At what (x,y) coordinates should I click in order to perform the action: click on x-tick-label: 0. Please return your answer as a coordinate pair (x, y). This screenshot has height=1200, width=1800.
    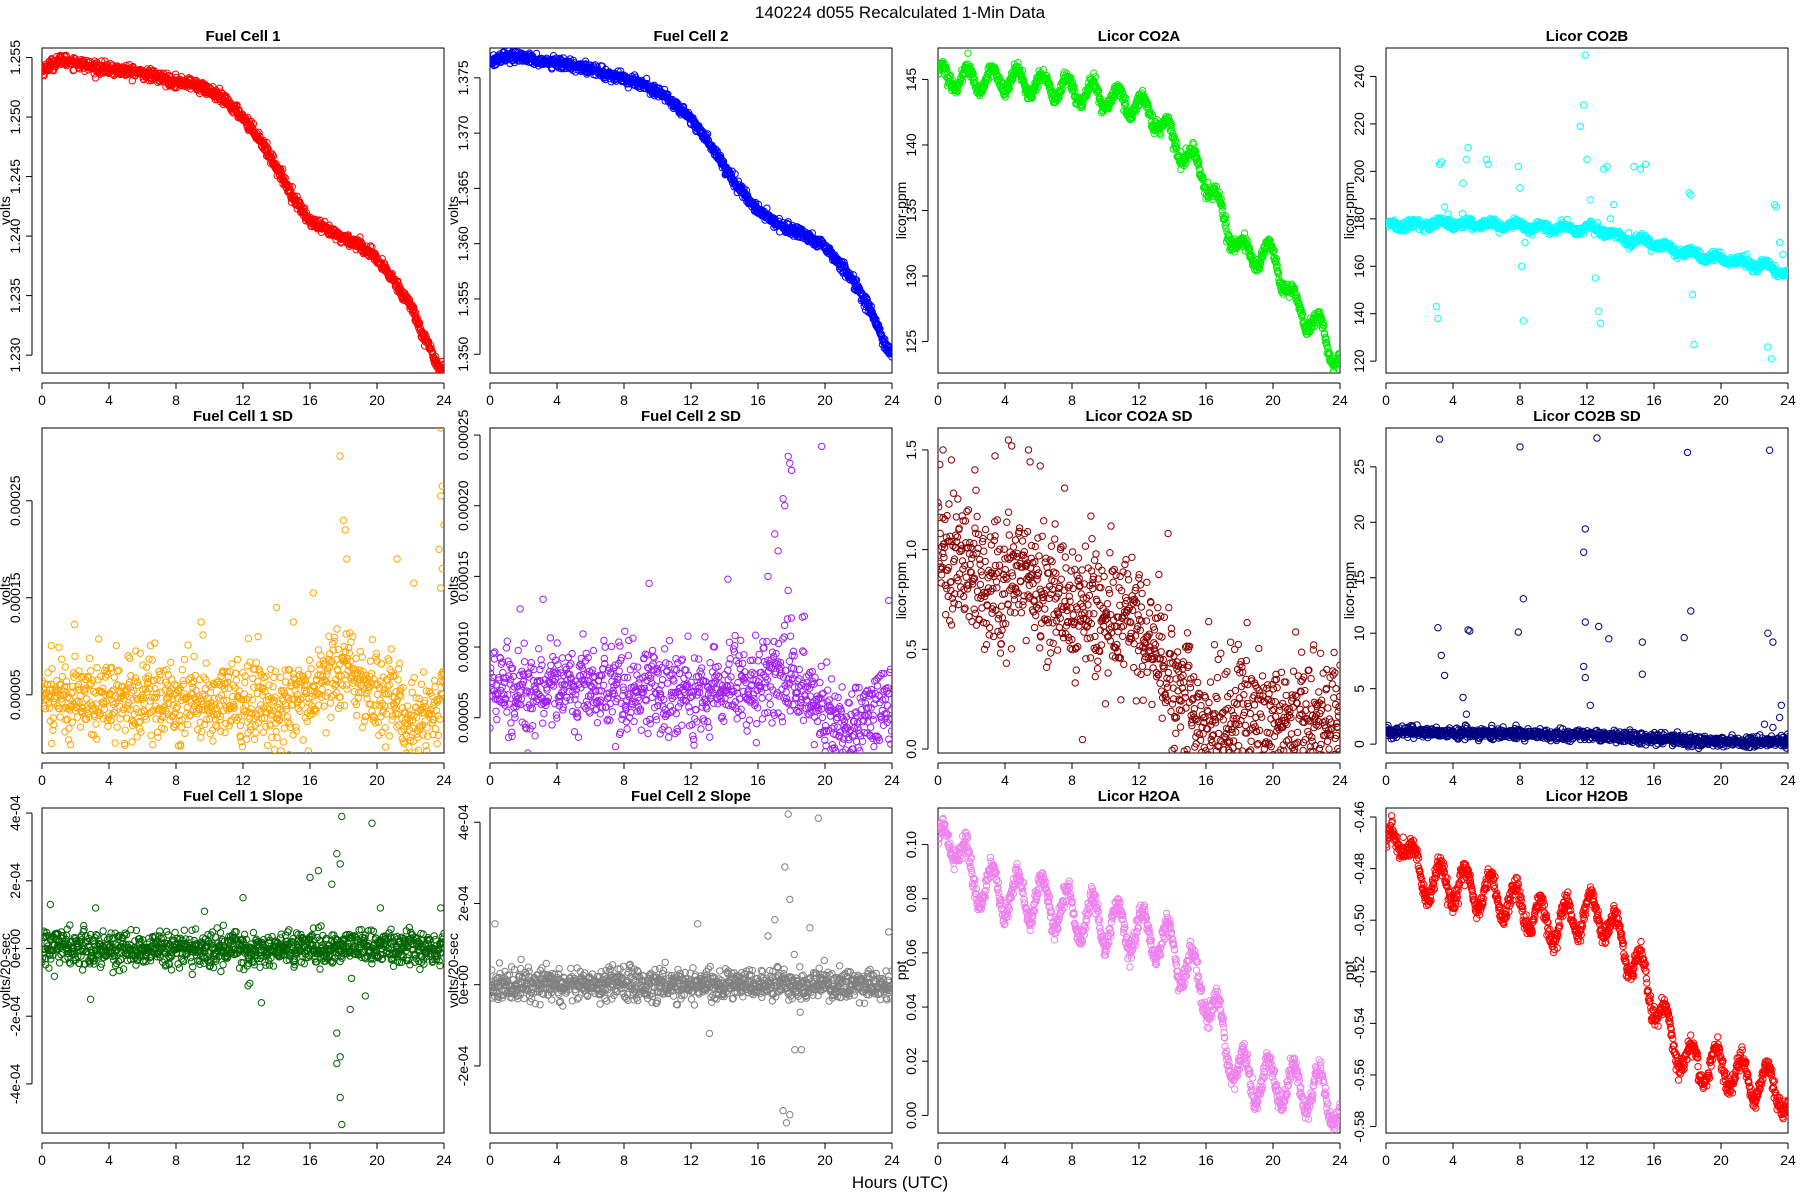
    Looking at the image, I should click on (1386, 400).